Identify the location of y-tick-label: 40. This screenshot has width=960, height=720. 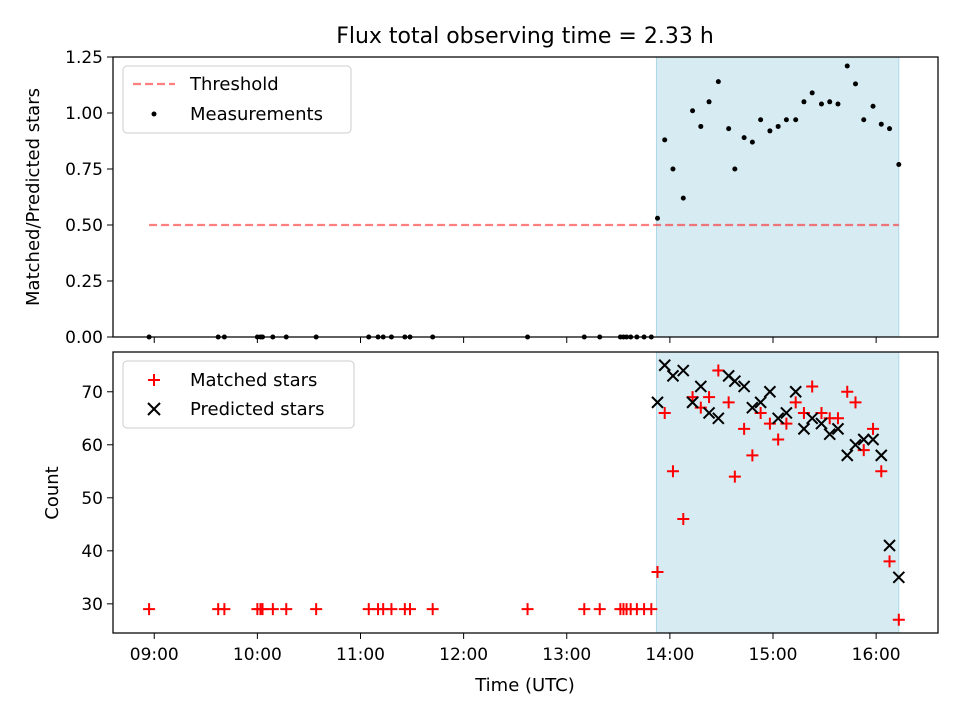
(92, 552).